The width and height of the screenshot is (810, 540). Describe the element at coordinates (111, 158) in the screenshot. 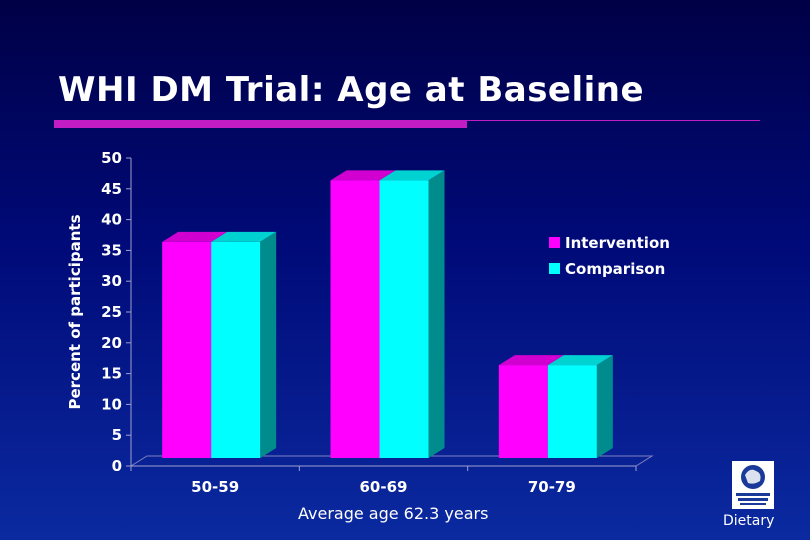

I see `y-tick-label: 50` at that location.